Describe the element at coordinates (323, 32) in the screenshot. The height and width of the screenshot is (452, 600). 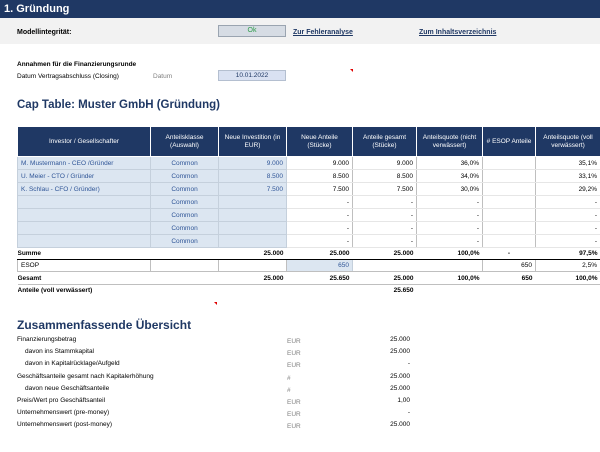
I see `error-analysis-link: Zur Fehleranalyse` at that location.